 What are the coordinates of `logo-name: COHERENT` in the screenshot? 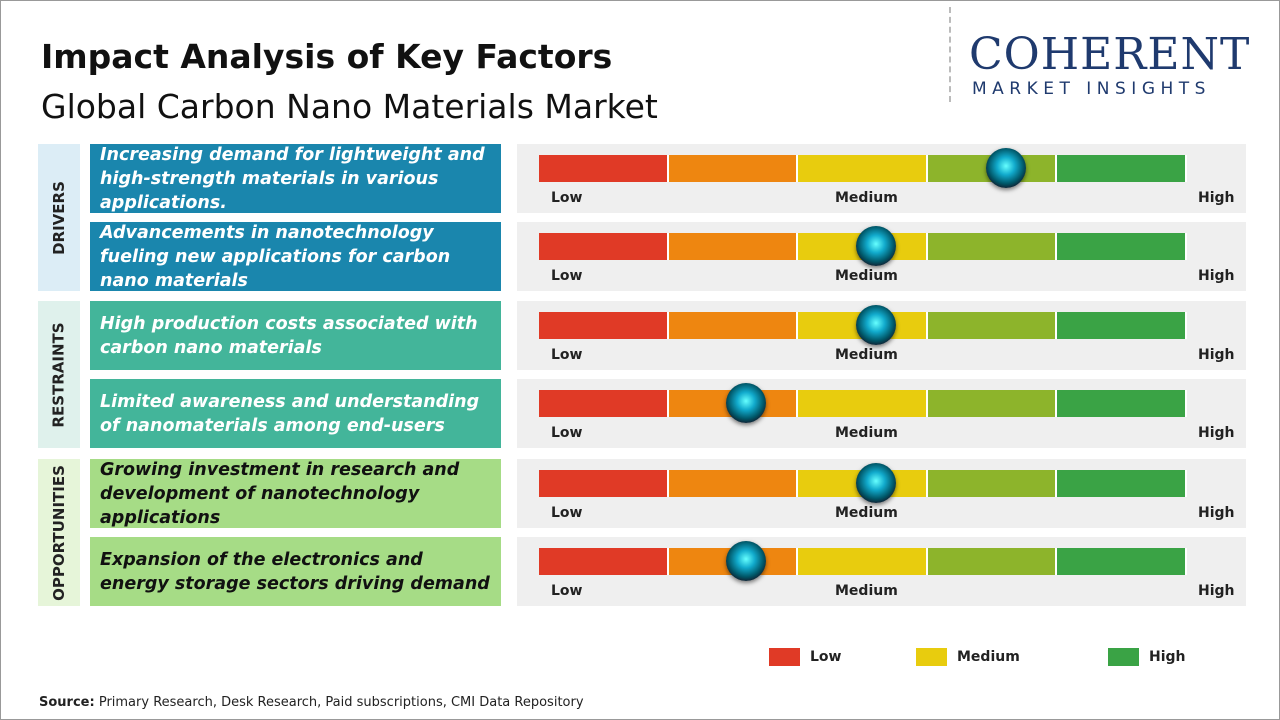 It's located at (1110, 54).